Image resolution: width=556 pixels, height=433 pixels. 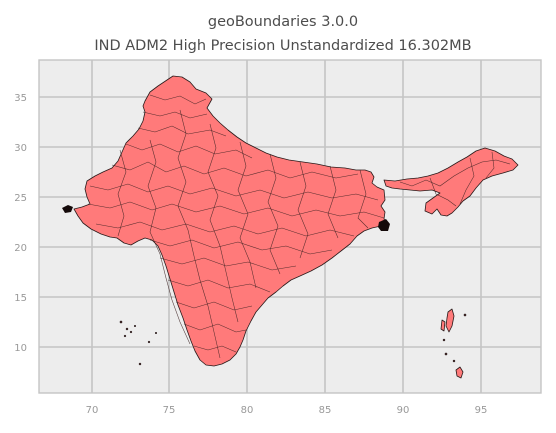 What do you see at coordinates (20, 348) in the screenshot?
I see `y-tick-label: 10` at bounding box center [20, 348].